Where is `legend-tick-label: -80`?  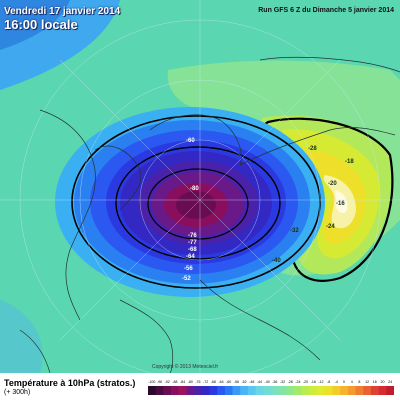
legend-tick-label: -80 is located at coordinates (190, 382).